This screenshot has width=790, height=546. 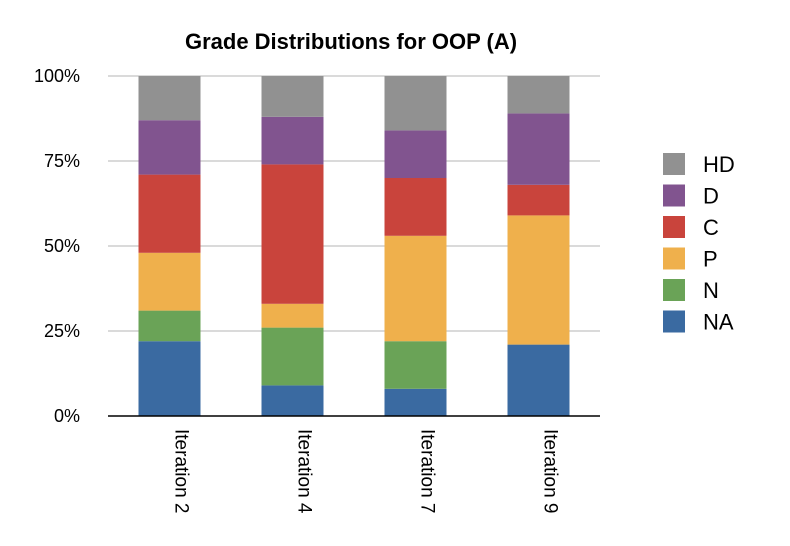 What do you see at coordinates (550, 471) in the screenshot?
I see `x-tick-label: Iteration 9` at bounding box center [550, 471].